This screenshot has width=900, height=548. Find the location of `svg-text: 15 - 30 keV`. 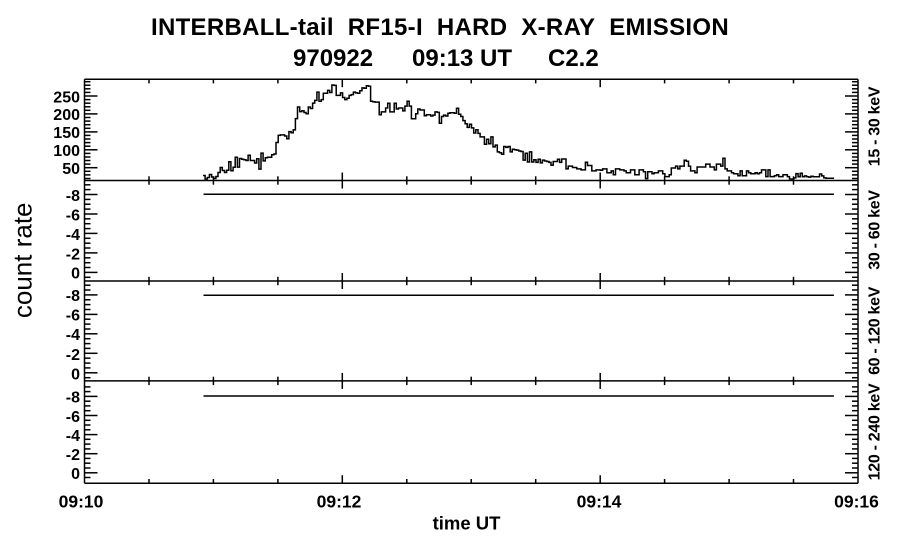

svg-text: 15 - 30 keV is located at coordinates (875, 126).